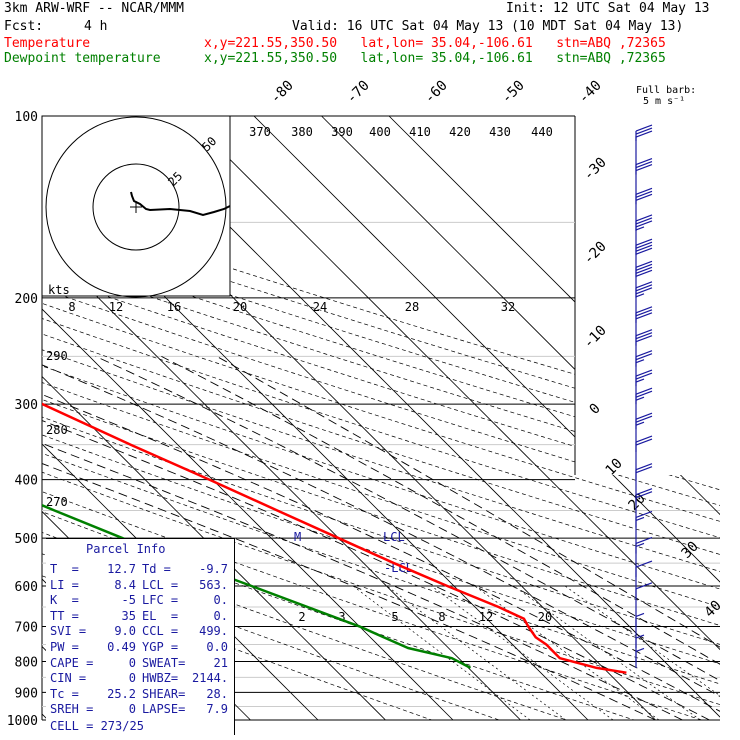 The height and width of the screenshot is (740, 740). What do you see at coordinates (160, 678) in the screenshot?
I see `parcel-key: HWBZ=` at bounding box center [160, 678].